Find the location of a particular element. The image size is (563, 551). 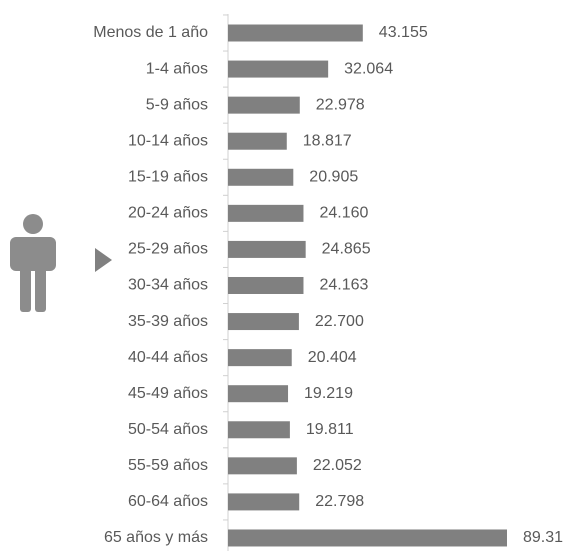

value-label: 89.317 is located at coordinates (543, 537).